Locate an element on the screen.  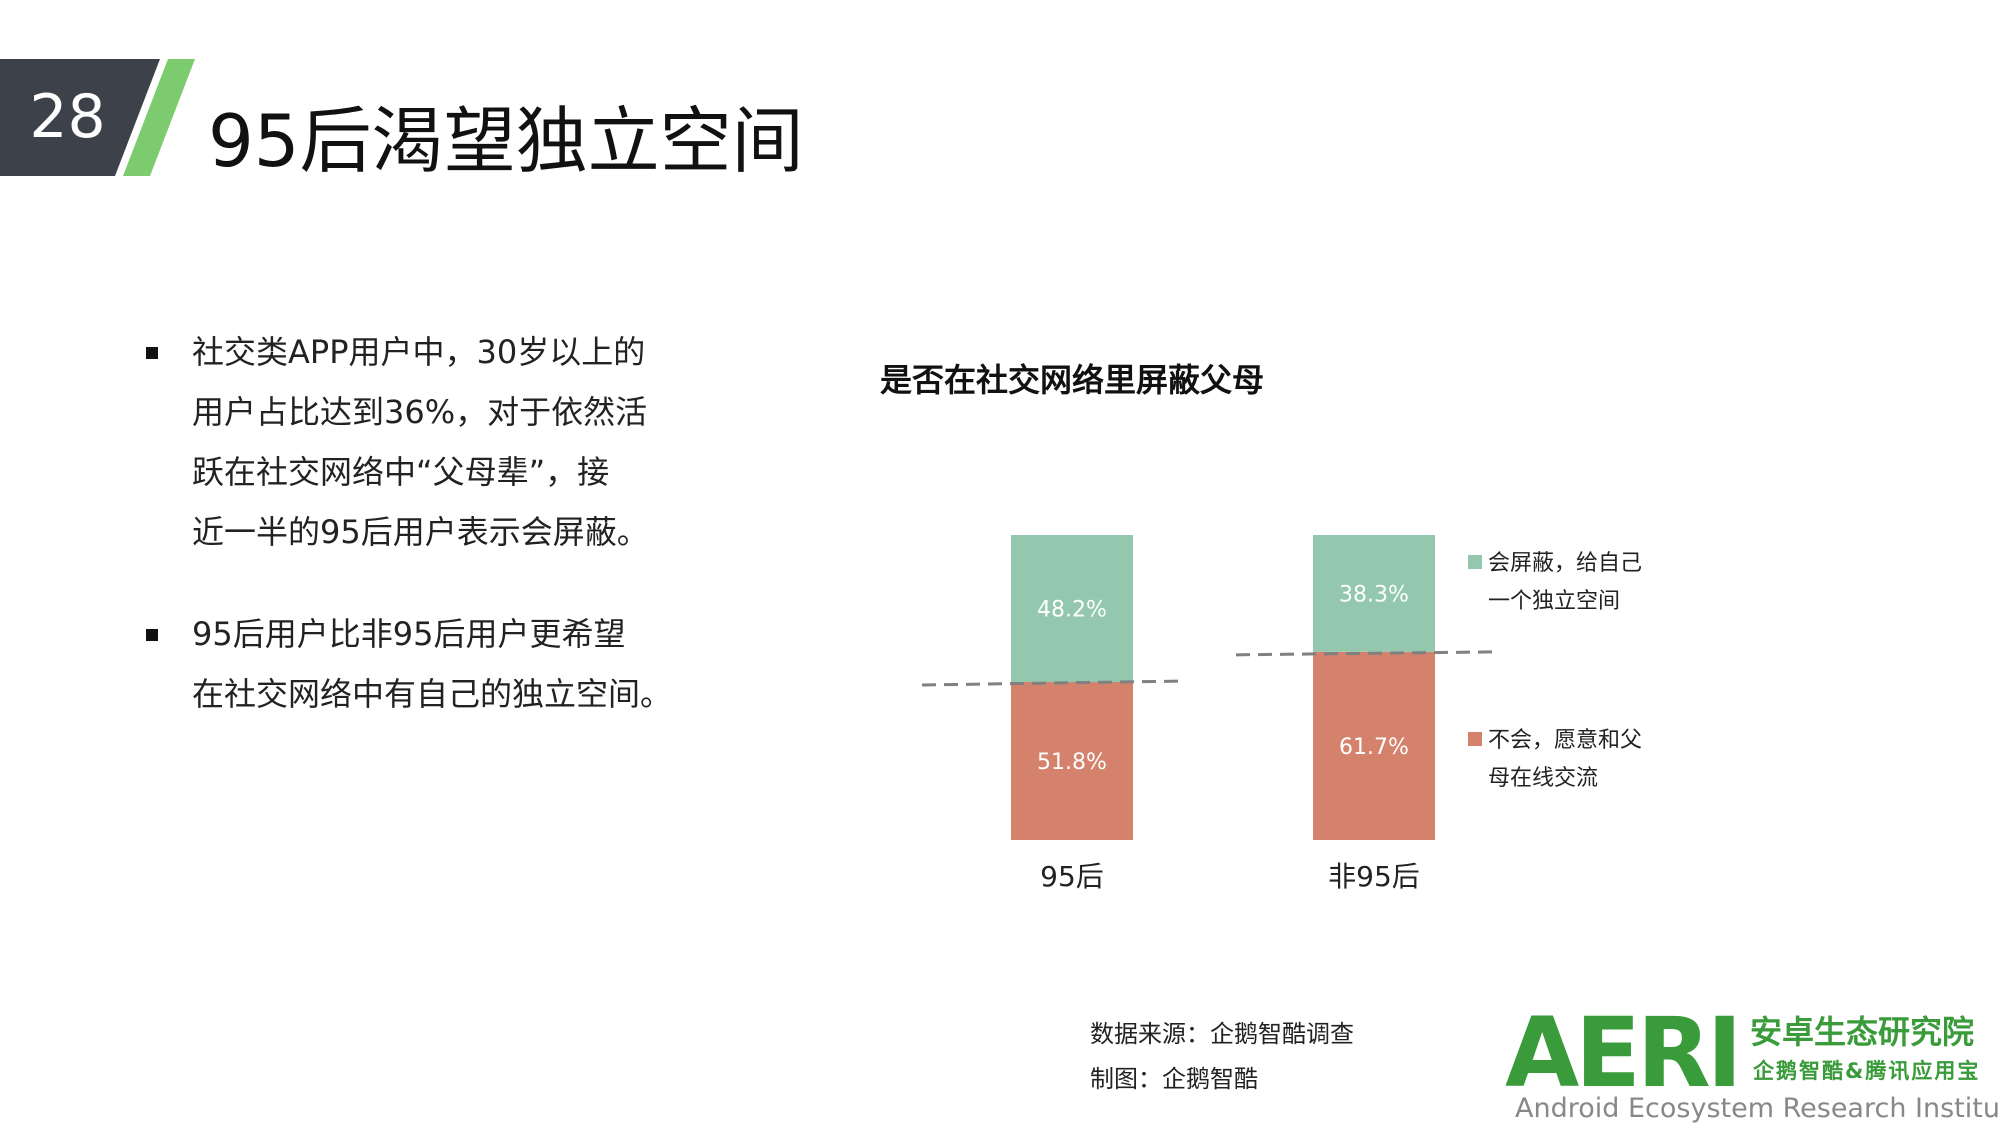
bullet-line: 在社交网络中有自己的独立空间。 is located at coordinates (432, 694).